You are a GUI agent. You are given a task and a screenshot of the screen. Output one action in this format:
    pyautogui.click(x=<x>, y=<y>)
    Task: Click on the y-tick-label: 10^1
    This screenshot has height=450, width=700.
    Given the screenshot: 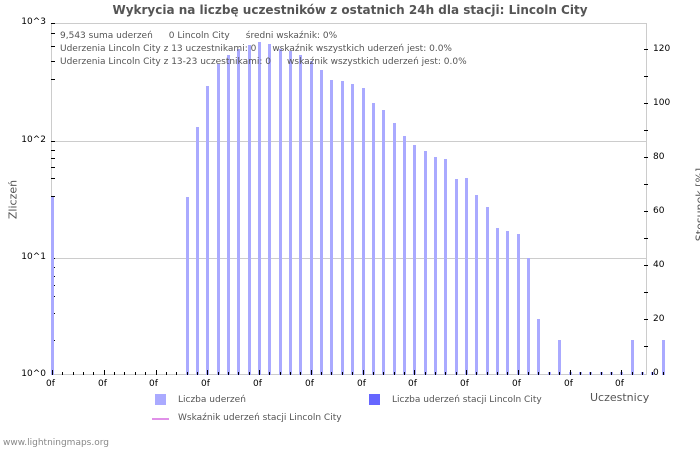 What is the action you would take?
    pyautogui.click(x=33, y=257)
    